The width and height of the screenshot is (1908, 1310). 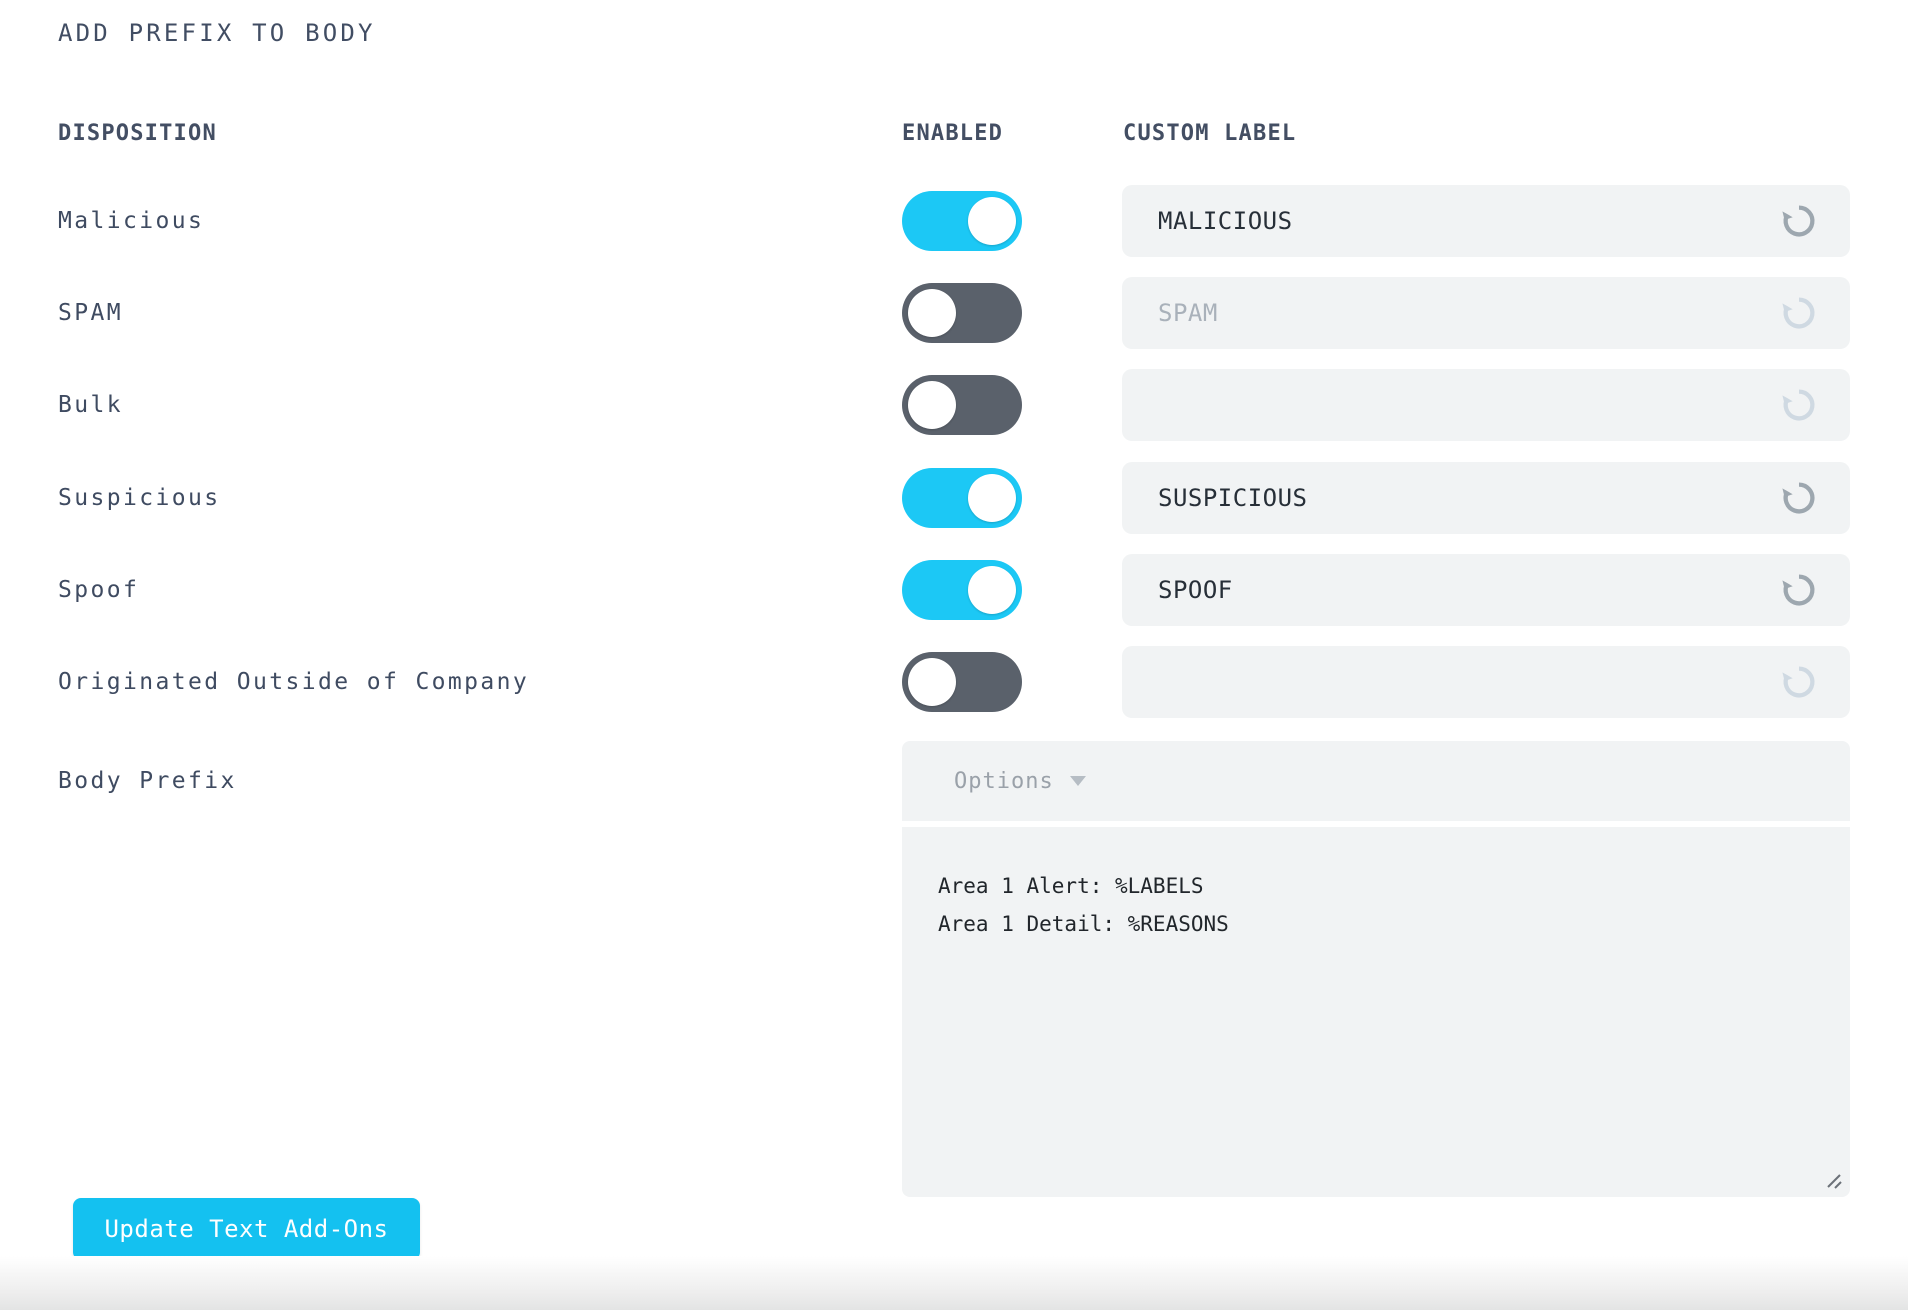 I want to click on column-header-custom-label: CUSTOM LABEL, so click(x=1210, y=133).